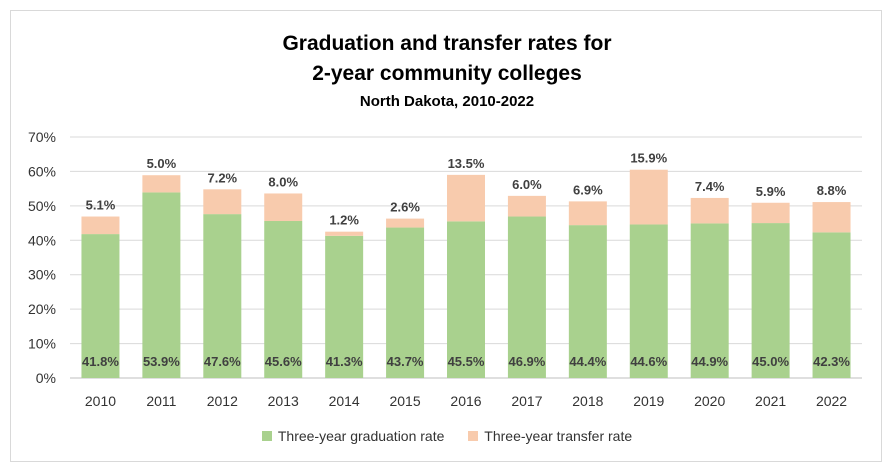 The height and width of the screenshot is (474, 894). I want to click on x-tick-label: 2018, so click(587, 401).